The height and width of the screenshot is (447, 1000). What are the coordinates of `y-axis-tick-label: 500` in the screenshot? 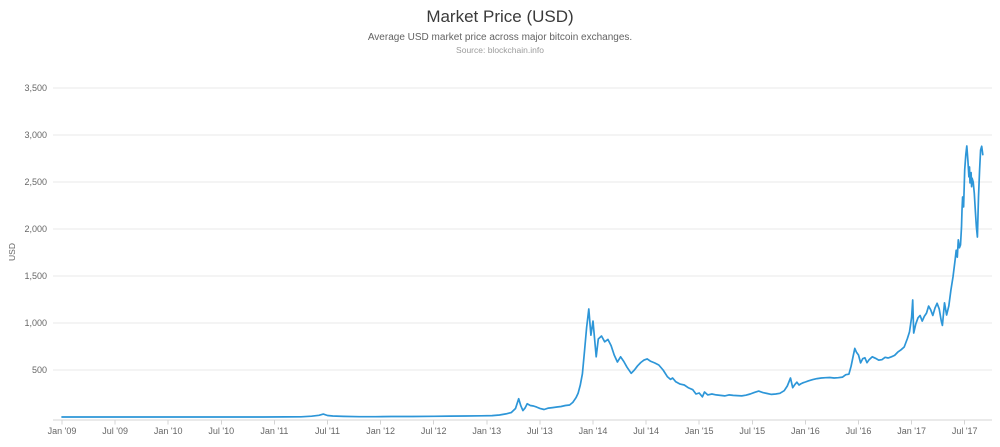 It's located at (39, 370).